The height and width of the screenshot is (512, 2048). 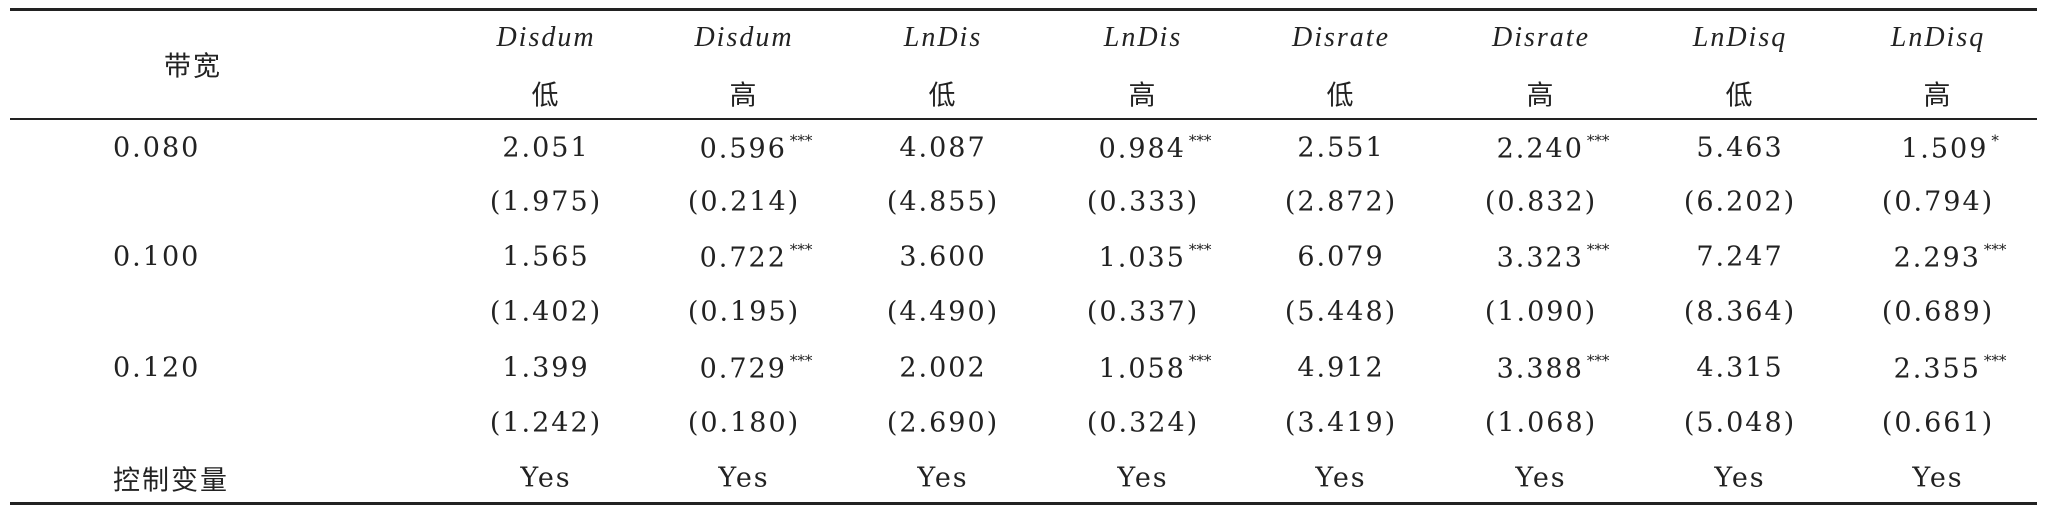 I want to click on cell: (1.090), so click(x=1541, y=312).